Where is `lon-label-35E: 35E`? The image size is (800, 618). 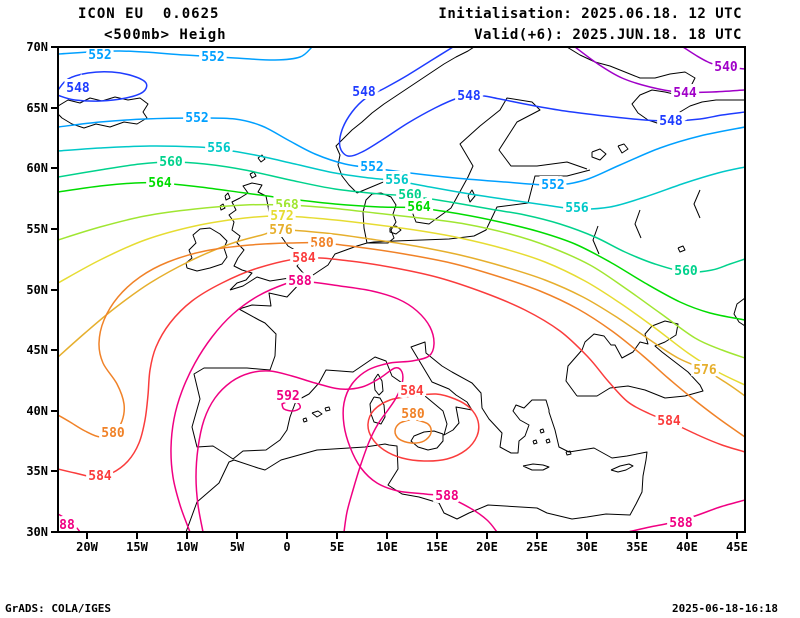 lon-label-35E: 35E is located at coordinates (637, 547).